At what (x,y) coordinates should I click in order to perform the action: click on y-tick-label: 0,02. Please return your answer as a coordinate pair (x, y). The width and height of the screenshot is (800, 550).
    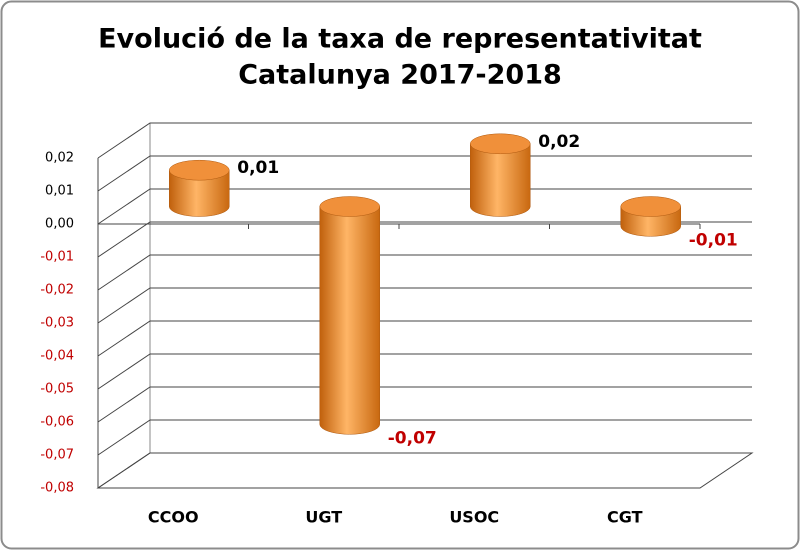
    Looking at the image, I should click on (59, 158).